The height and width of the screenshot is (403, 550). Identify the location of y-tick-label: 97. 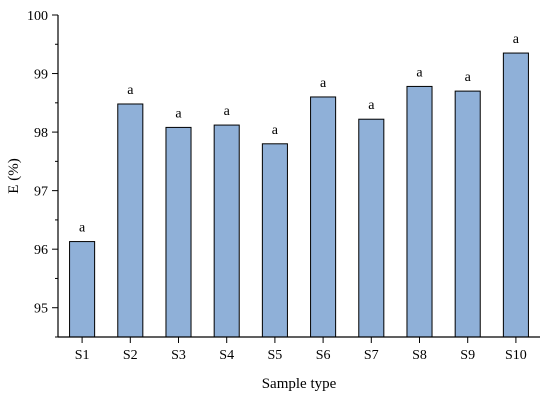
(41, 192).